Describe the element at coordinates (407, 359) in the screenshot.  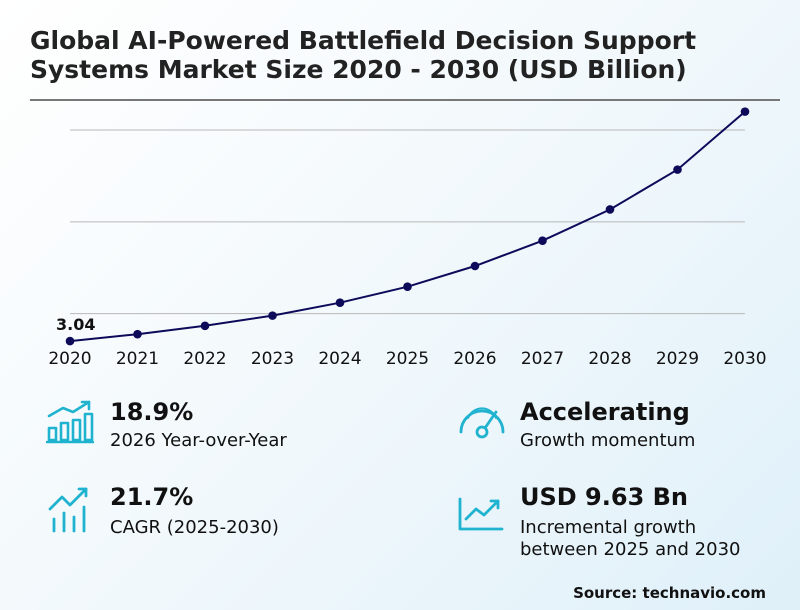
I see `x-tick-label-2025: 2025` at that location.